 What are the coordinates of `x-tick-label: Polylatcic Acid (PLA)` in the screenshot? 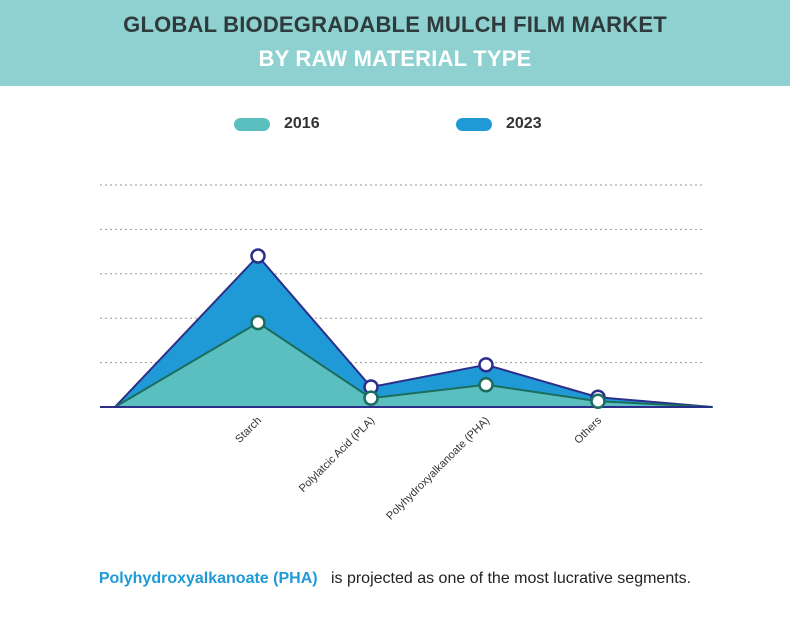 It's located at (337, 455).